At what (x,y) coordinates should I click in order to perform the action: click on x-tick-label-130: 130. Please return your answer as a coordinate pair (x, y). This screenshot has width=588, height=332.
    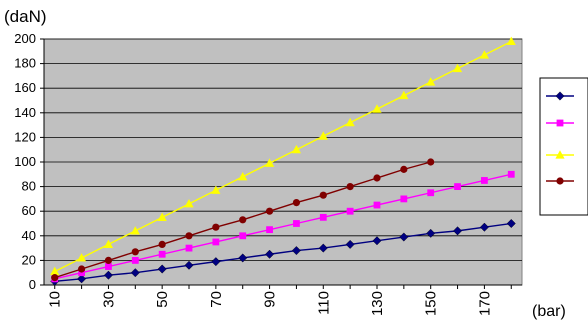
    Looking at the image, I should click on (377, 303).